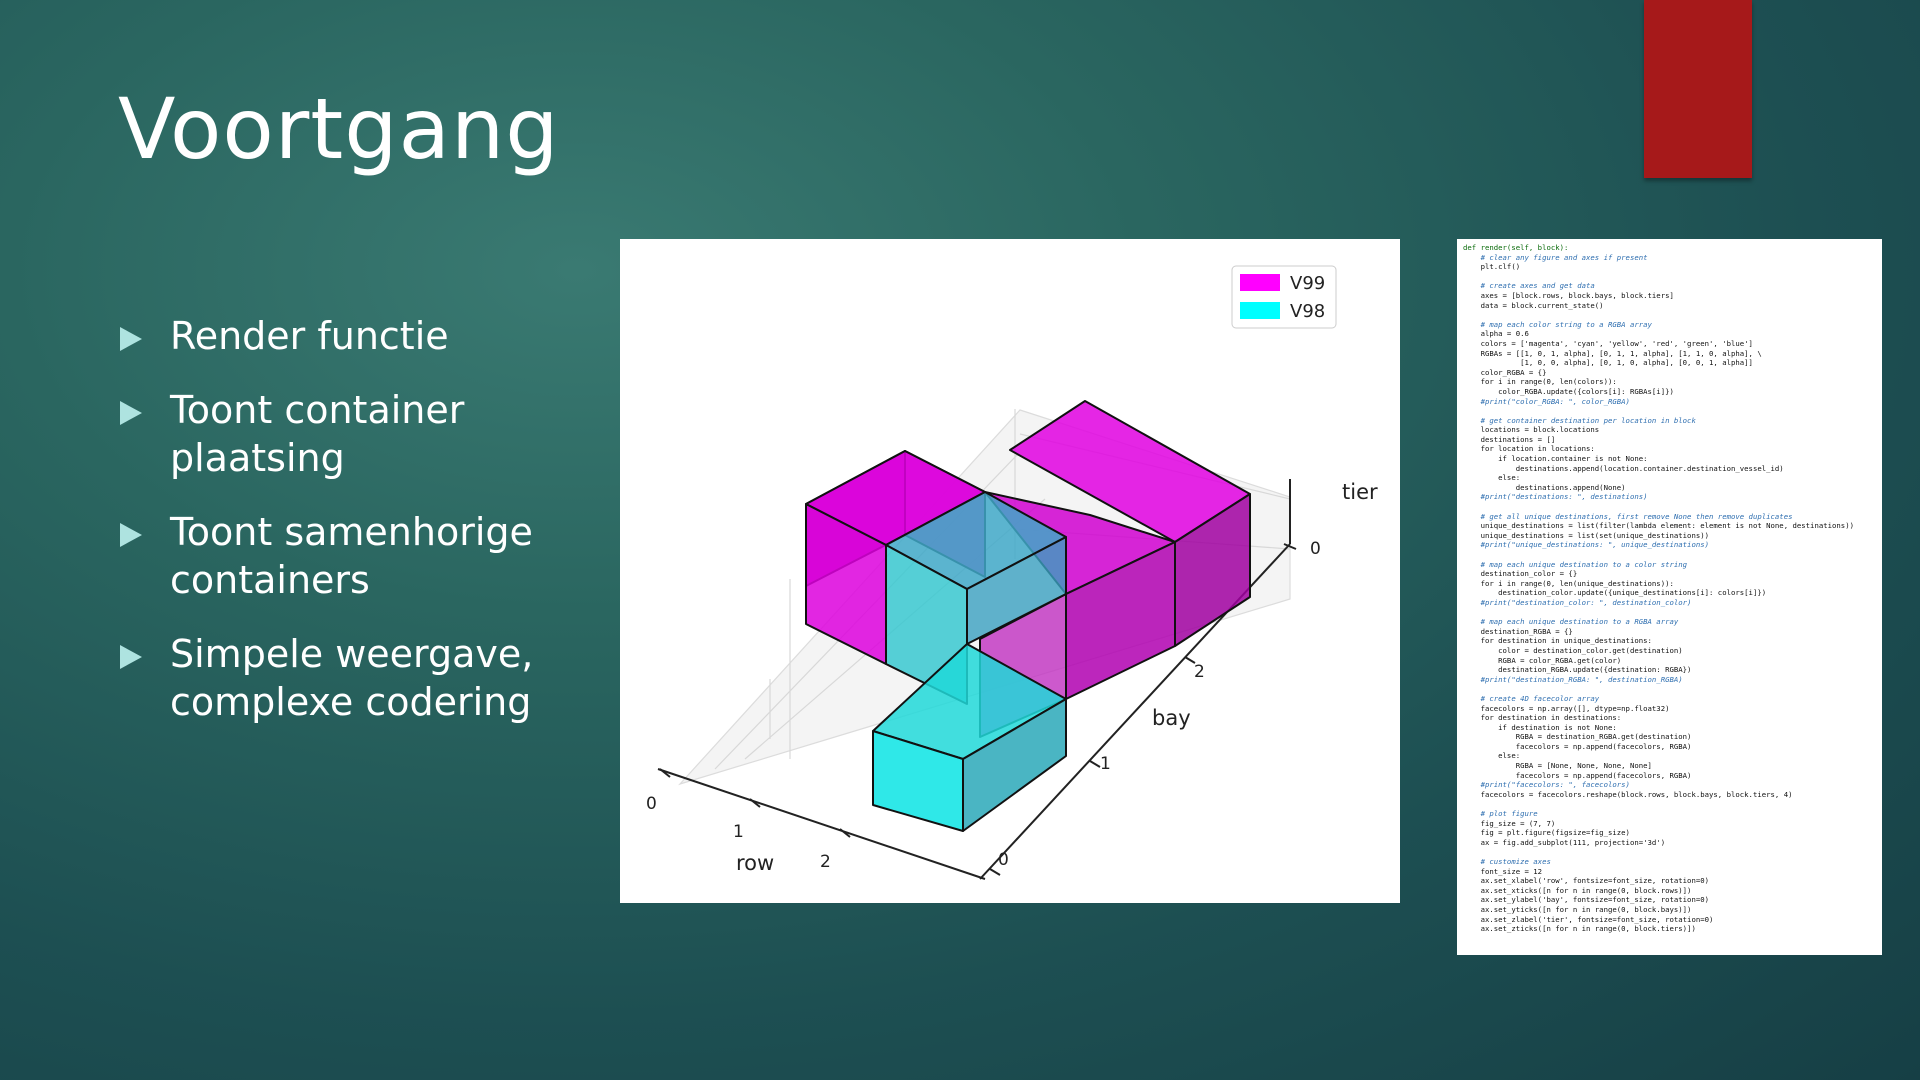 This screenshot has width=1920, height=1080. What do you see at coordinates (1542, 718) in the screenshot?
I see `code-line: for destination in destinations:` at bounding box center [1542, 718].